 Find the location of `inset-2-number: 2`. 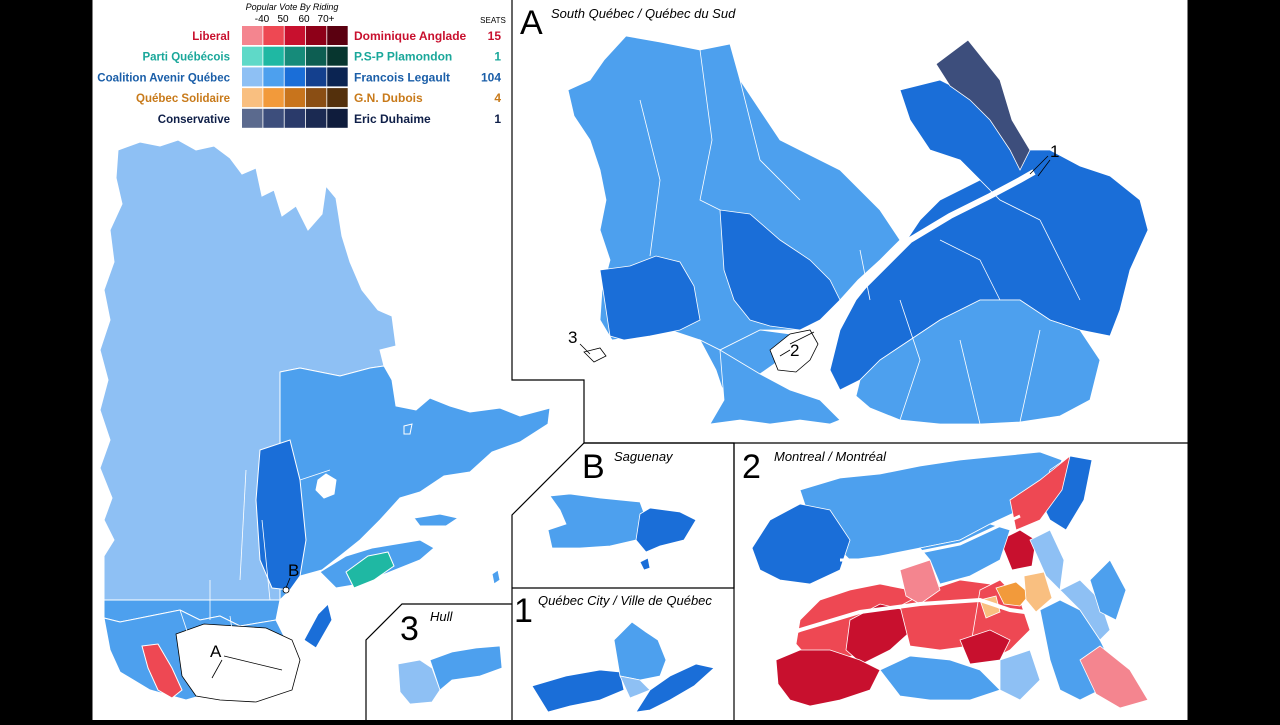

inset-2-number: 2 is located at coordinates (751, 467).